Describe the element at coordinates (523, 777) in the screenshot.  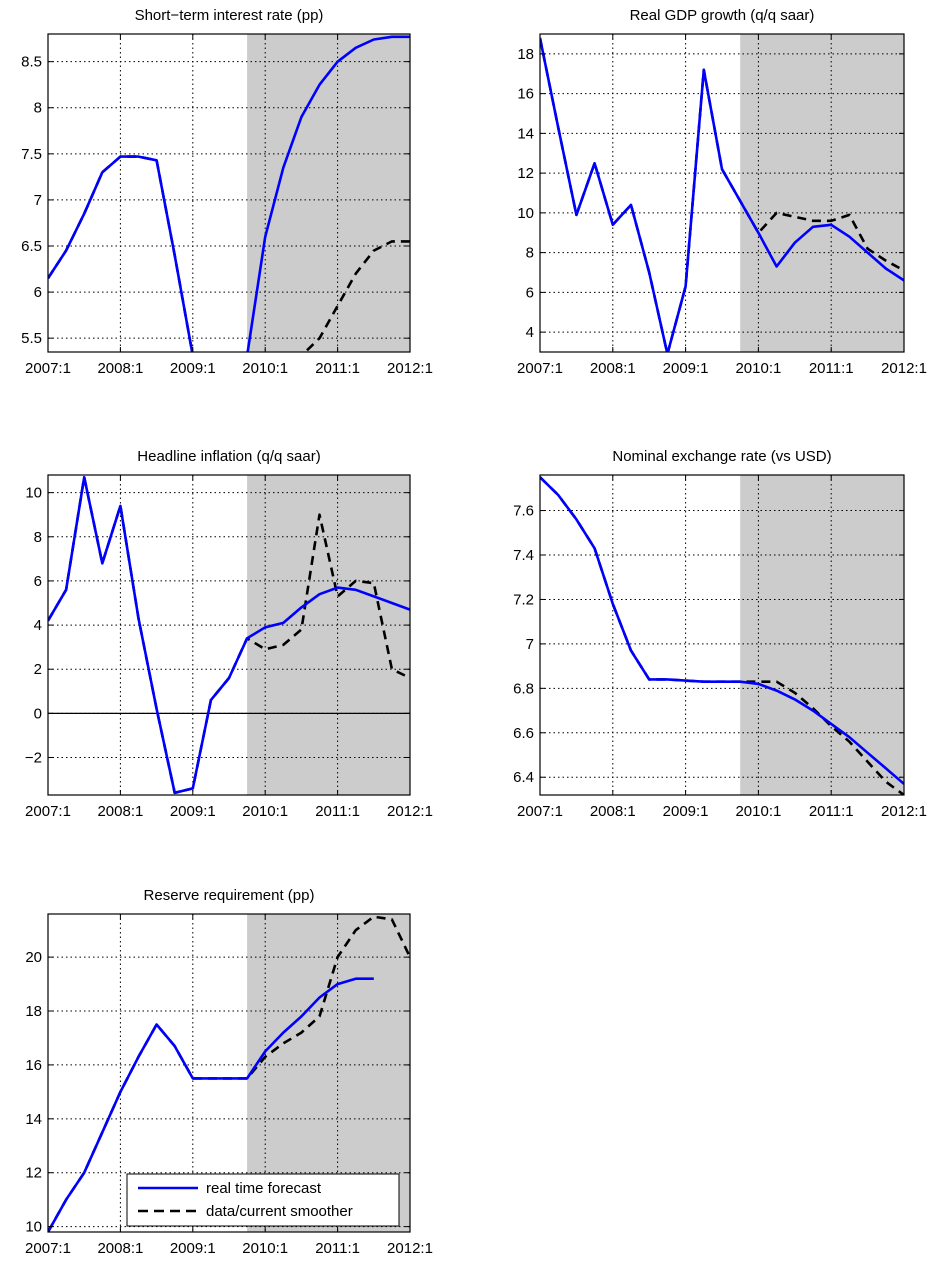
I see `y-tick-label: 6.4` at that location.